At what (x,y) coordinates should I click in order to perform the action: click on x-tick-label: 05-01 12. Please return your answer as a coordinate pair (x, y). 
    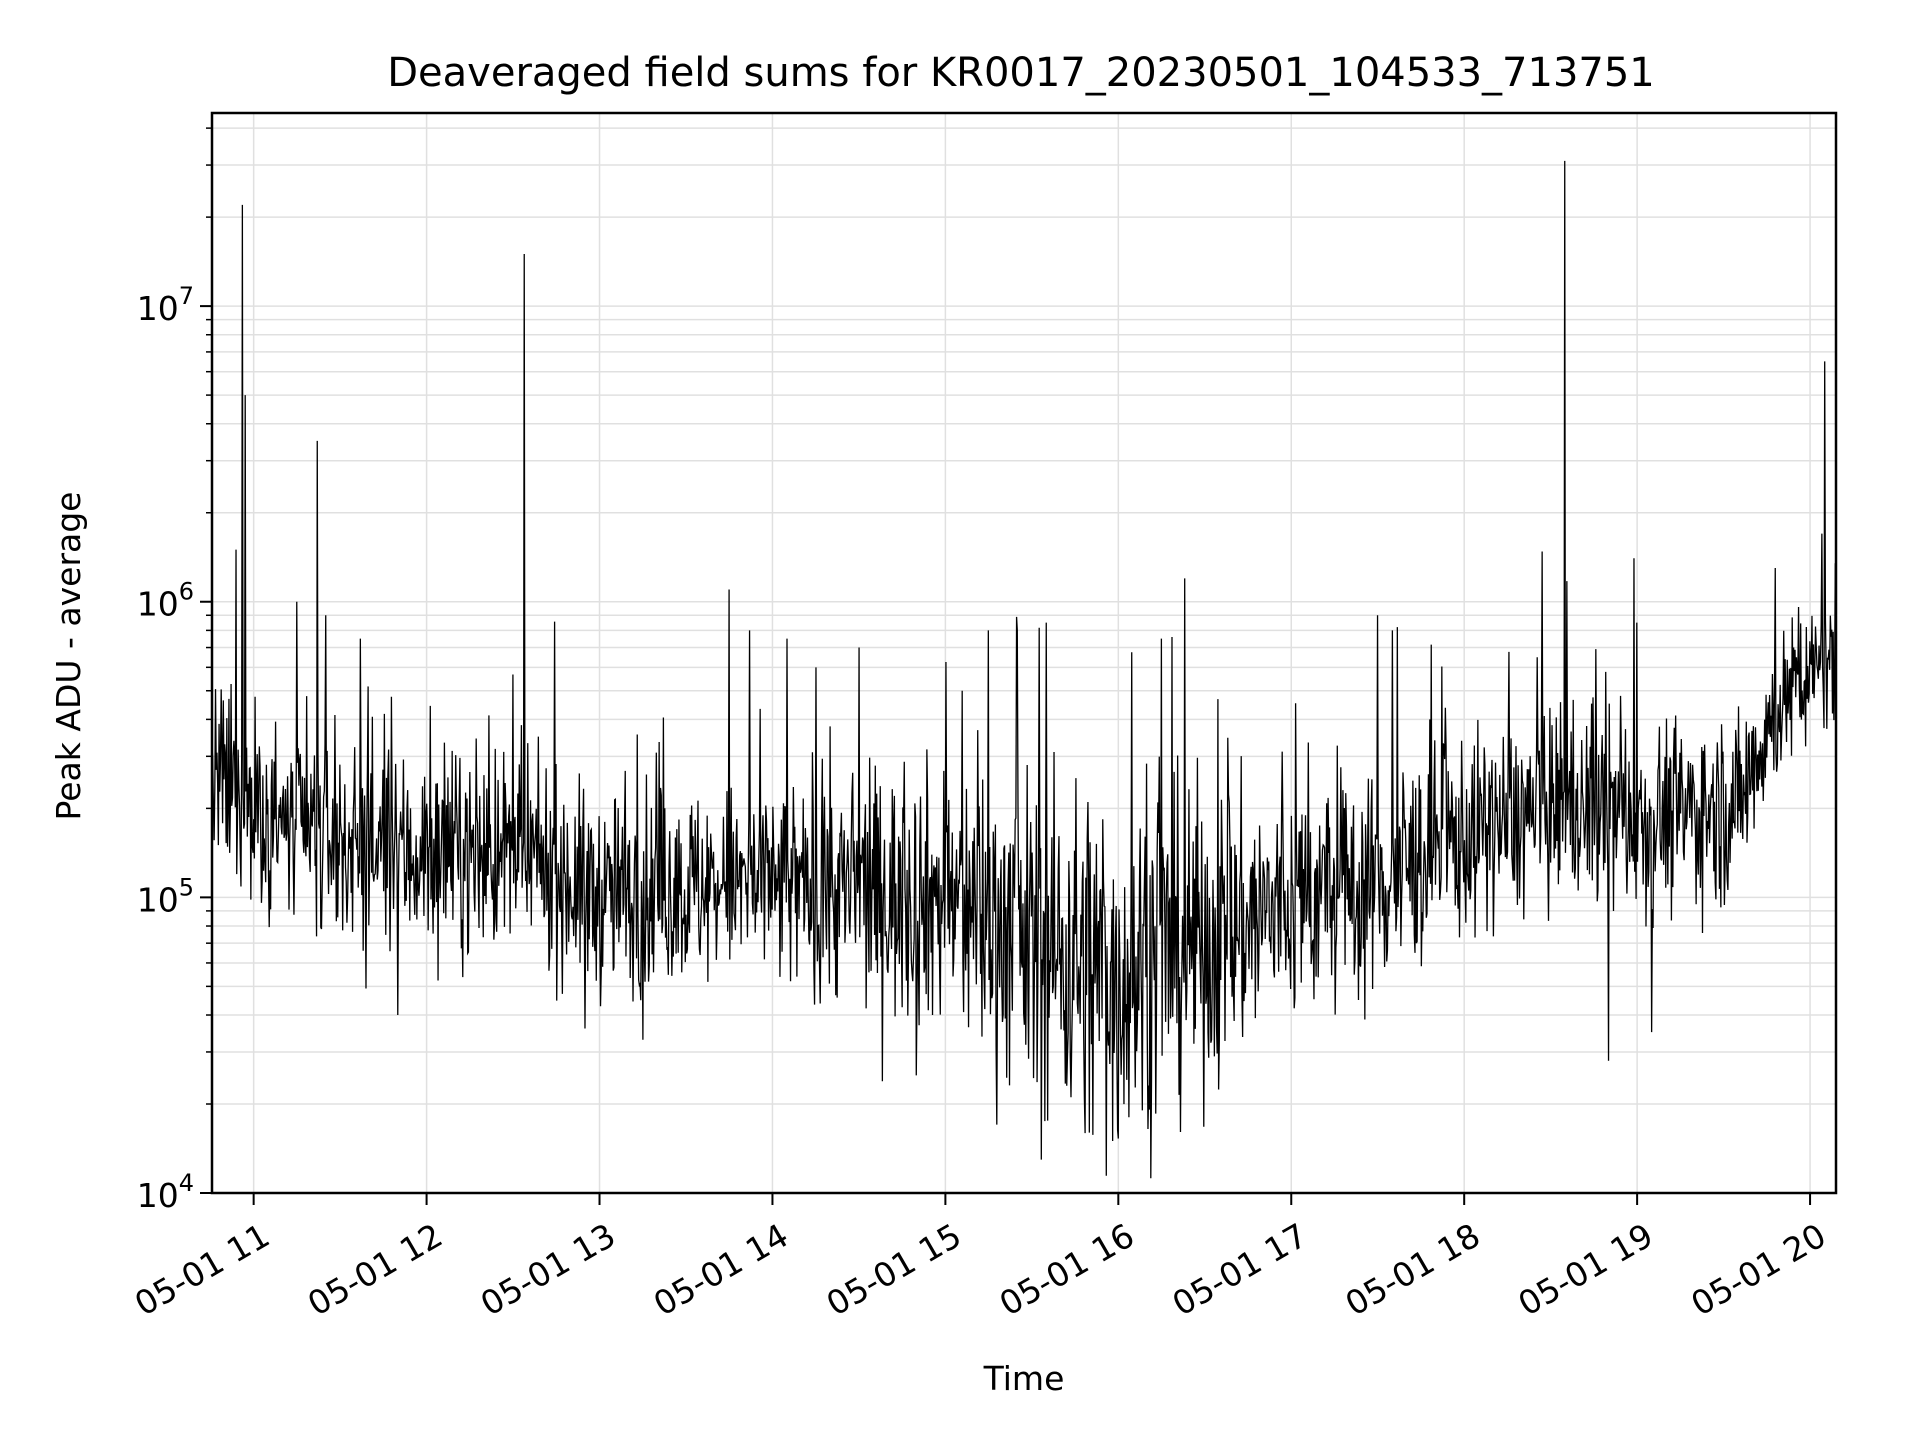
    Looking at the image, I should click on (375, 1270).